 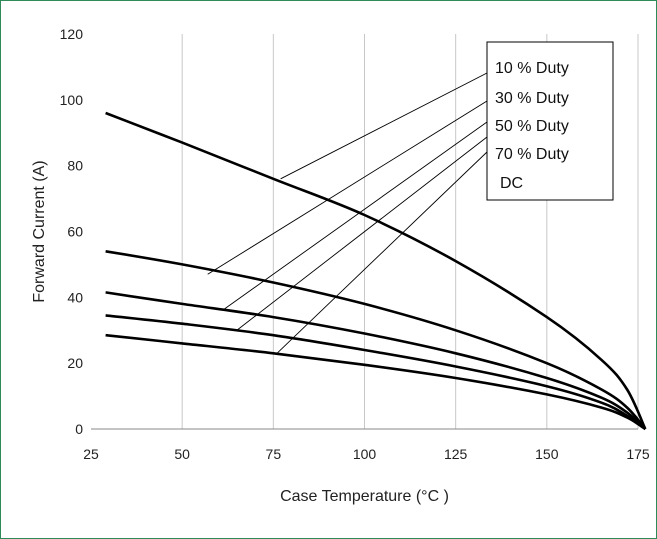 I want to click on y-tick-labels: 0 20 40 60 80 100 120, so click(x=72, y=231).